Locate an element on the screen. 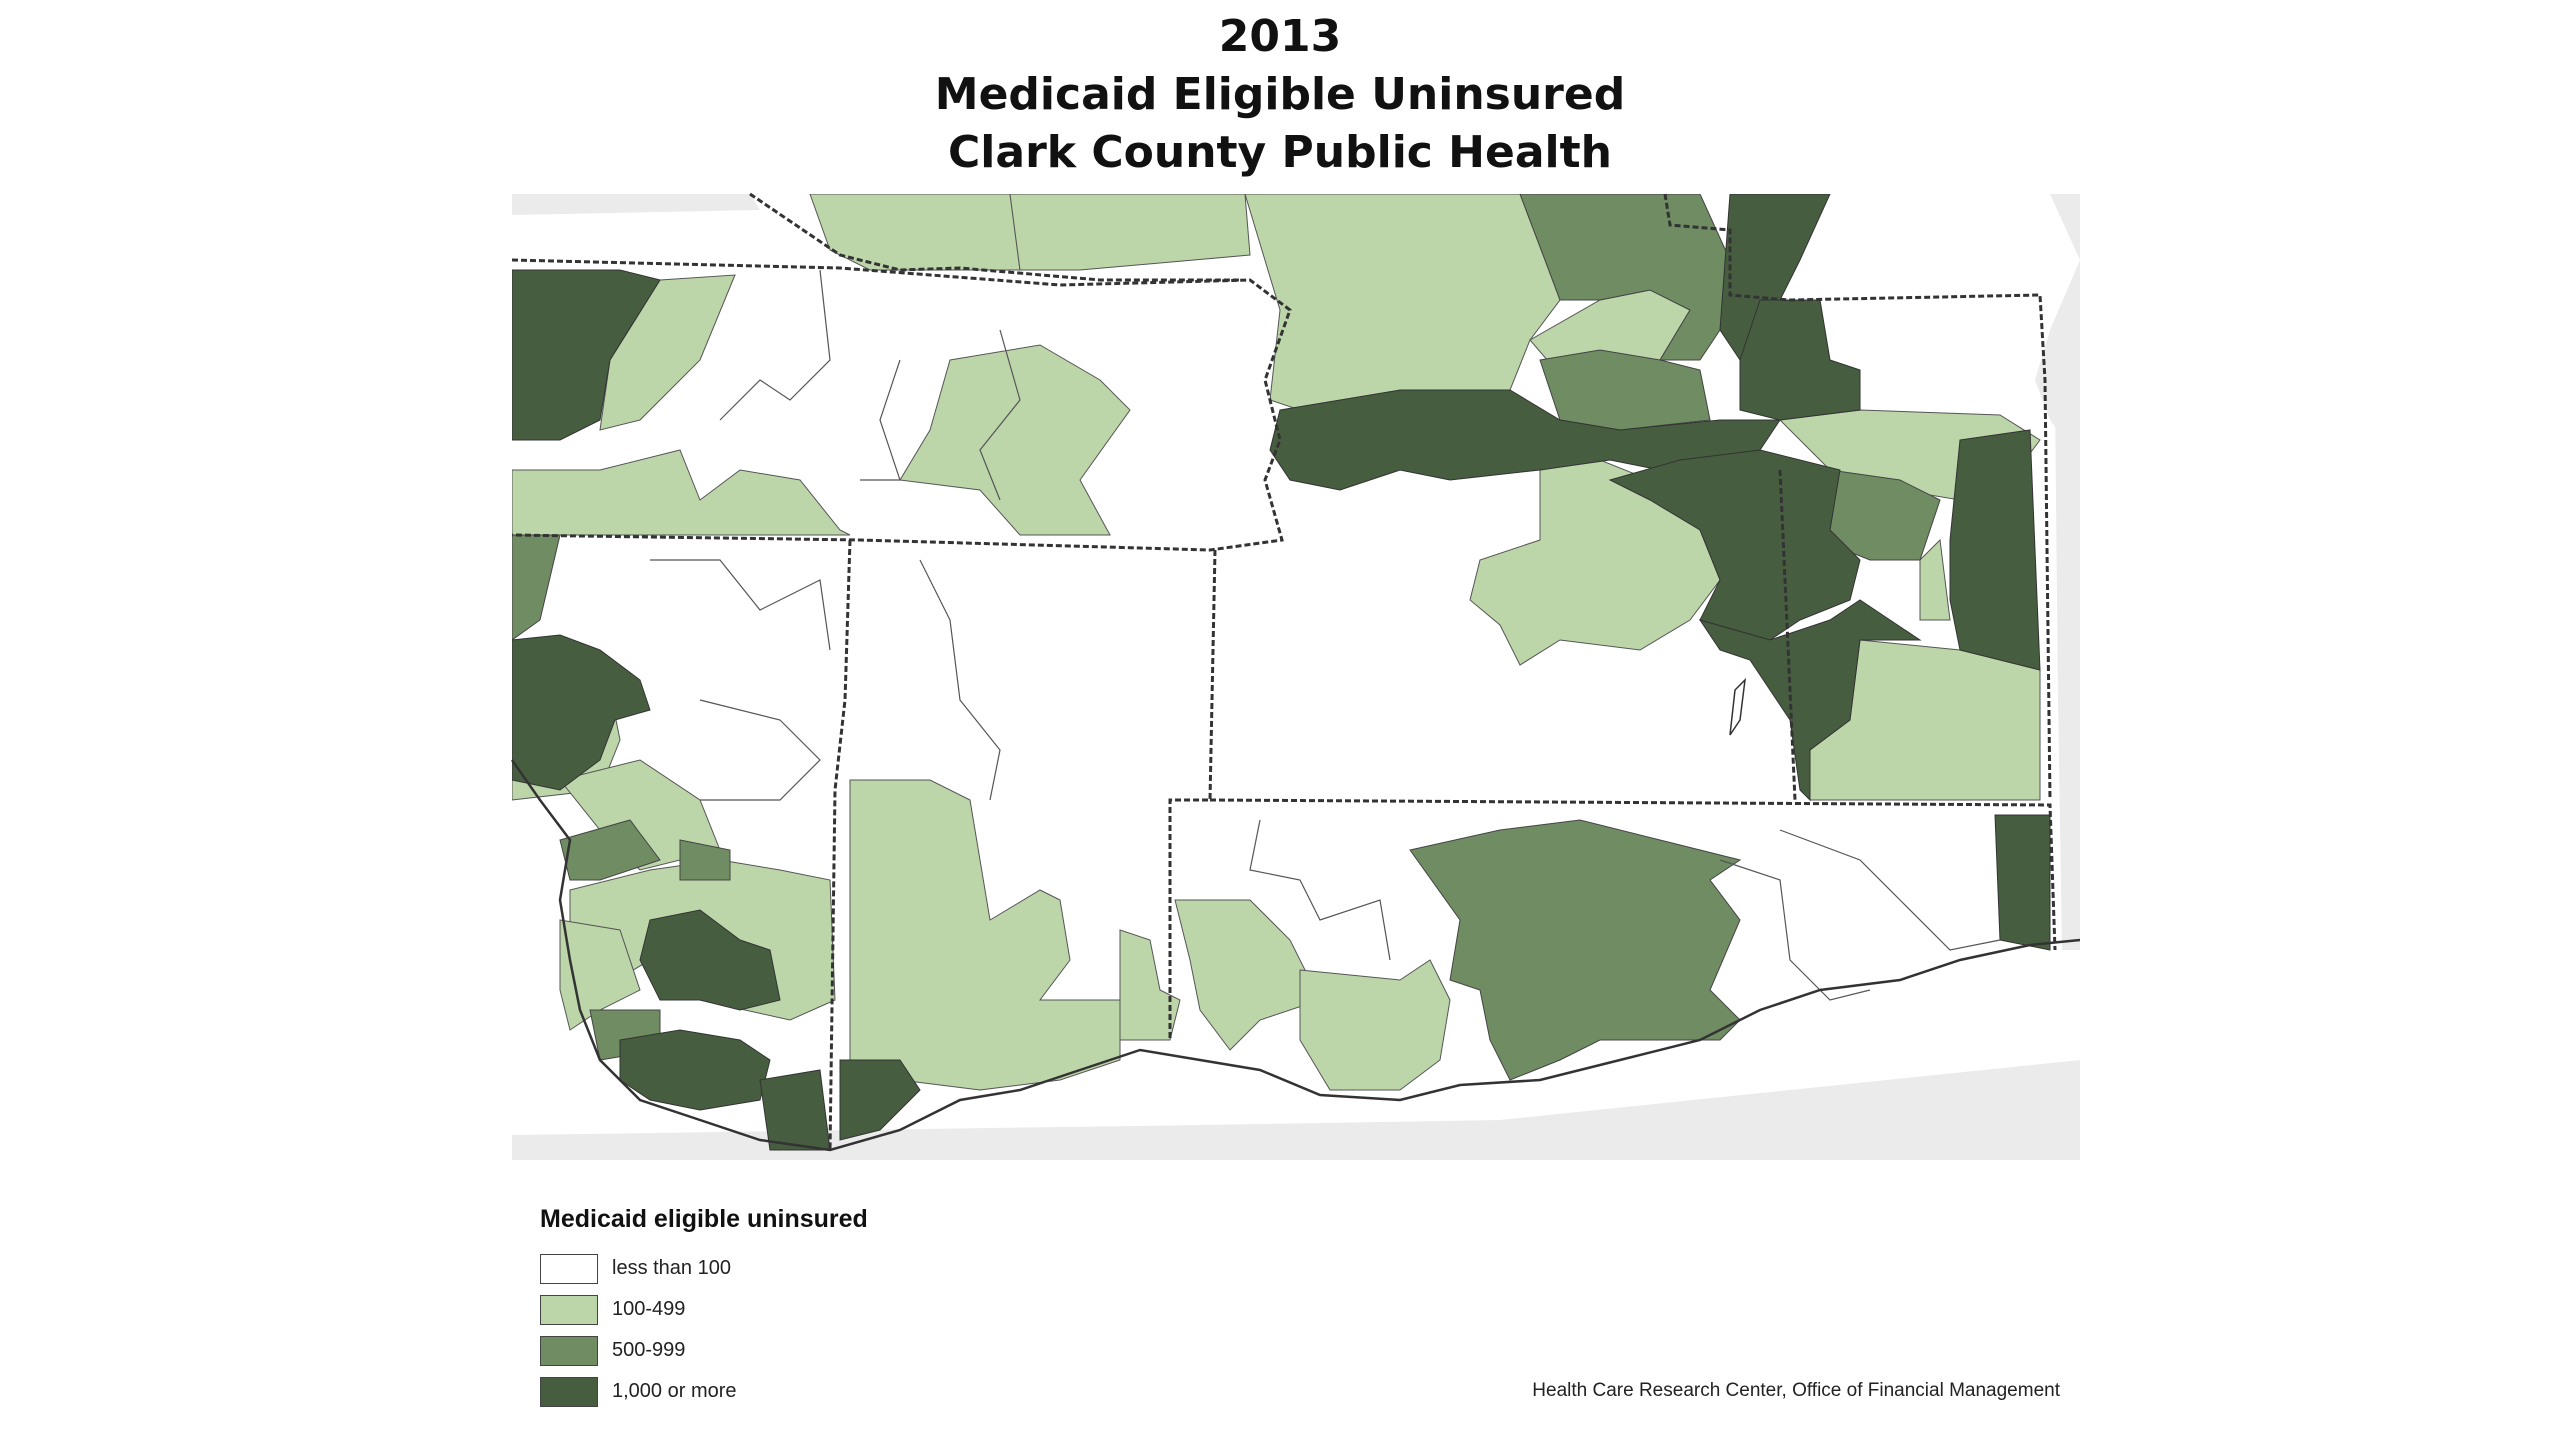 This screenshot has width=2560, height=1440. legend-label: less than 100 is located at coordinates (671, 1268).